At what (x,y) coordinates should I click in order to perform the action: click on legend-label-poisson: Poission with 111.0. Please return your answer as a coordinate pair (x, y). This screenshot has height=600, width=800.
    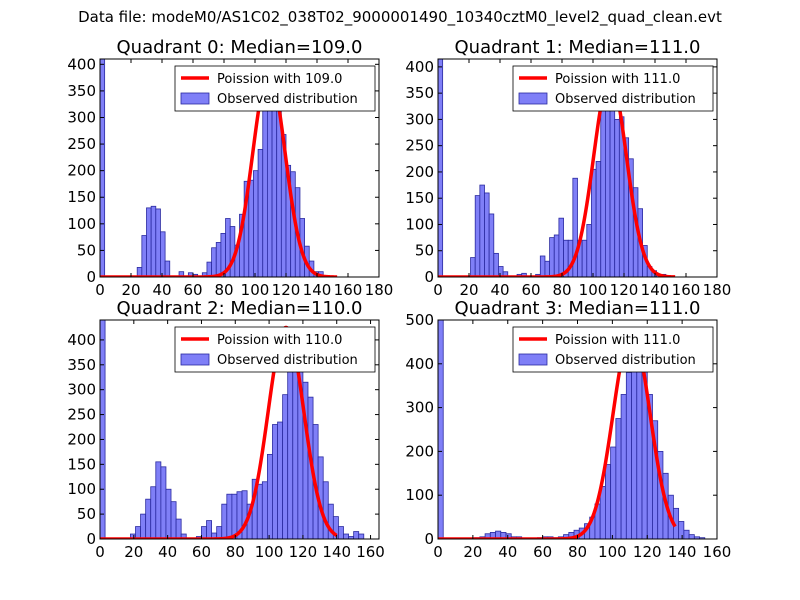
    Looking at the image, I should click on (617, 79).